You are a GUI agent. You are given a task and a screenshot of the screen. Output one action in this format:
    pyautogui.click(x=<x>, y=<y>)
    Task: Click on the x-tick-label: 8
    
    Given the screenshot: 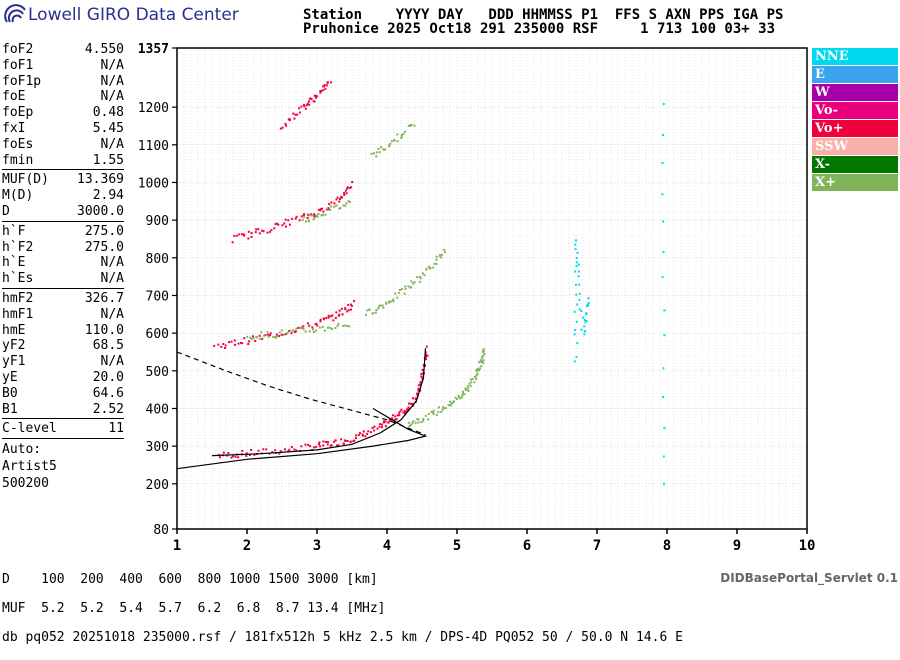 What is the action you would take?
    pyautogui.click(x=667, y=546)
    